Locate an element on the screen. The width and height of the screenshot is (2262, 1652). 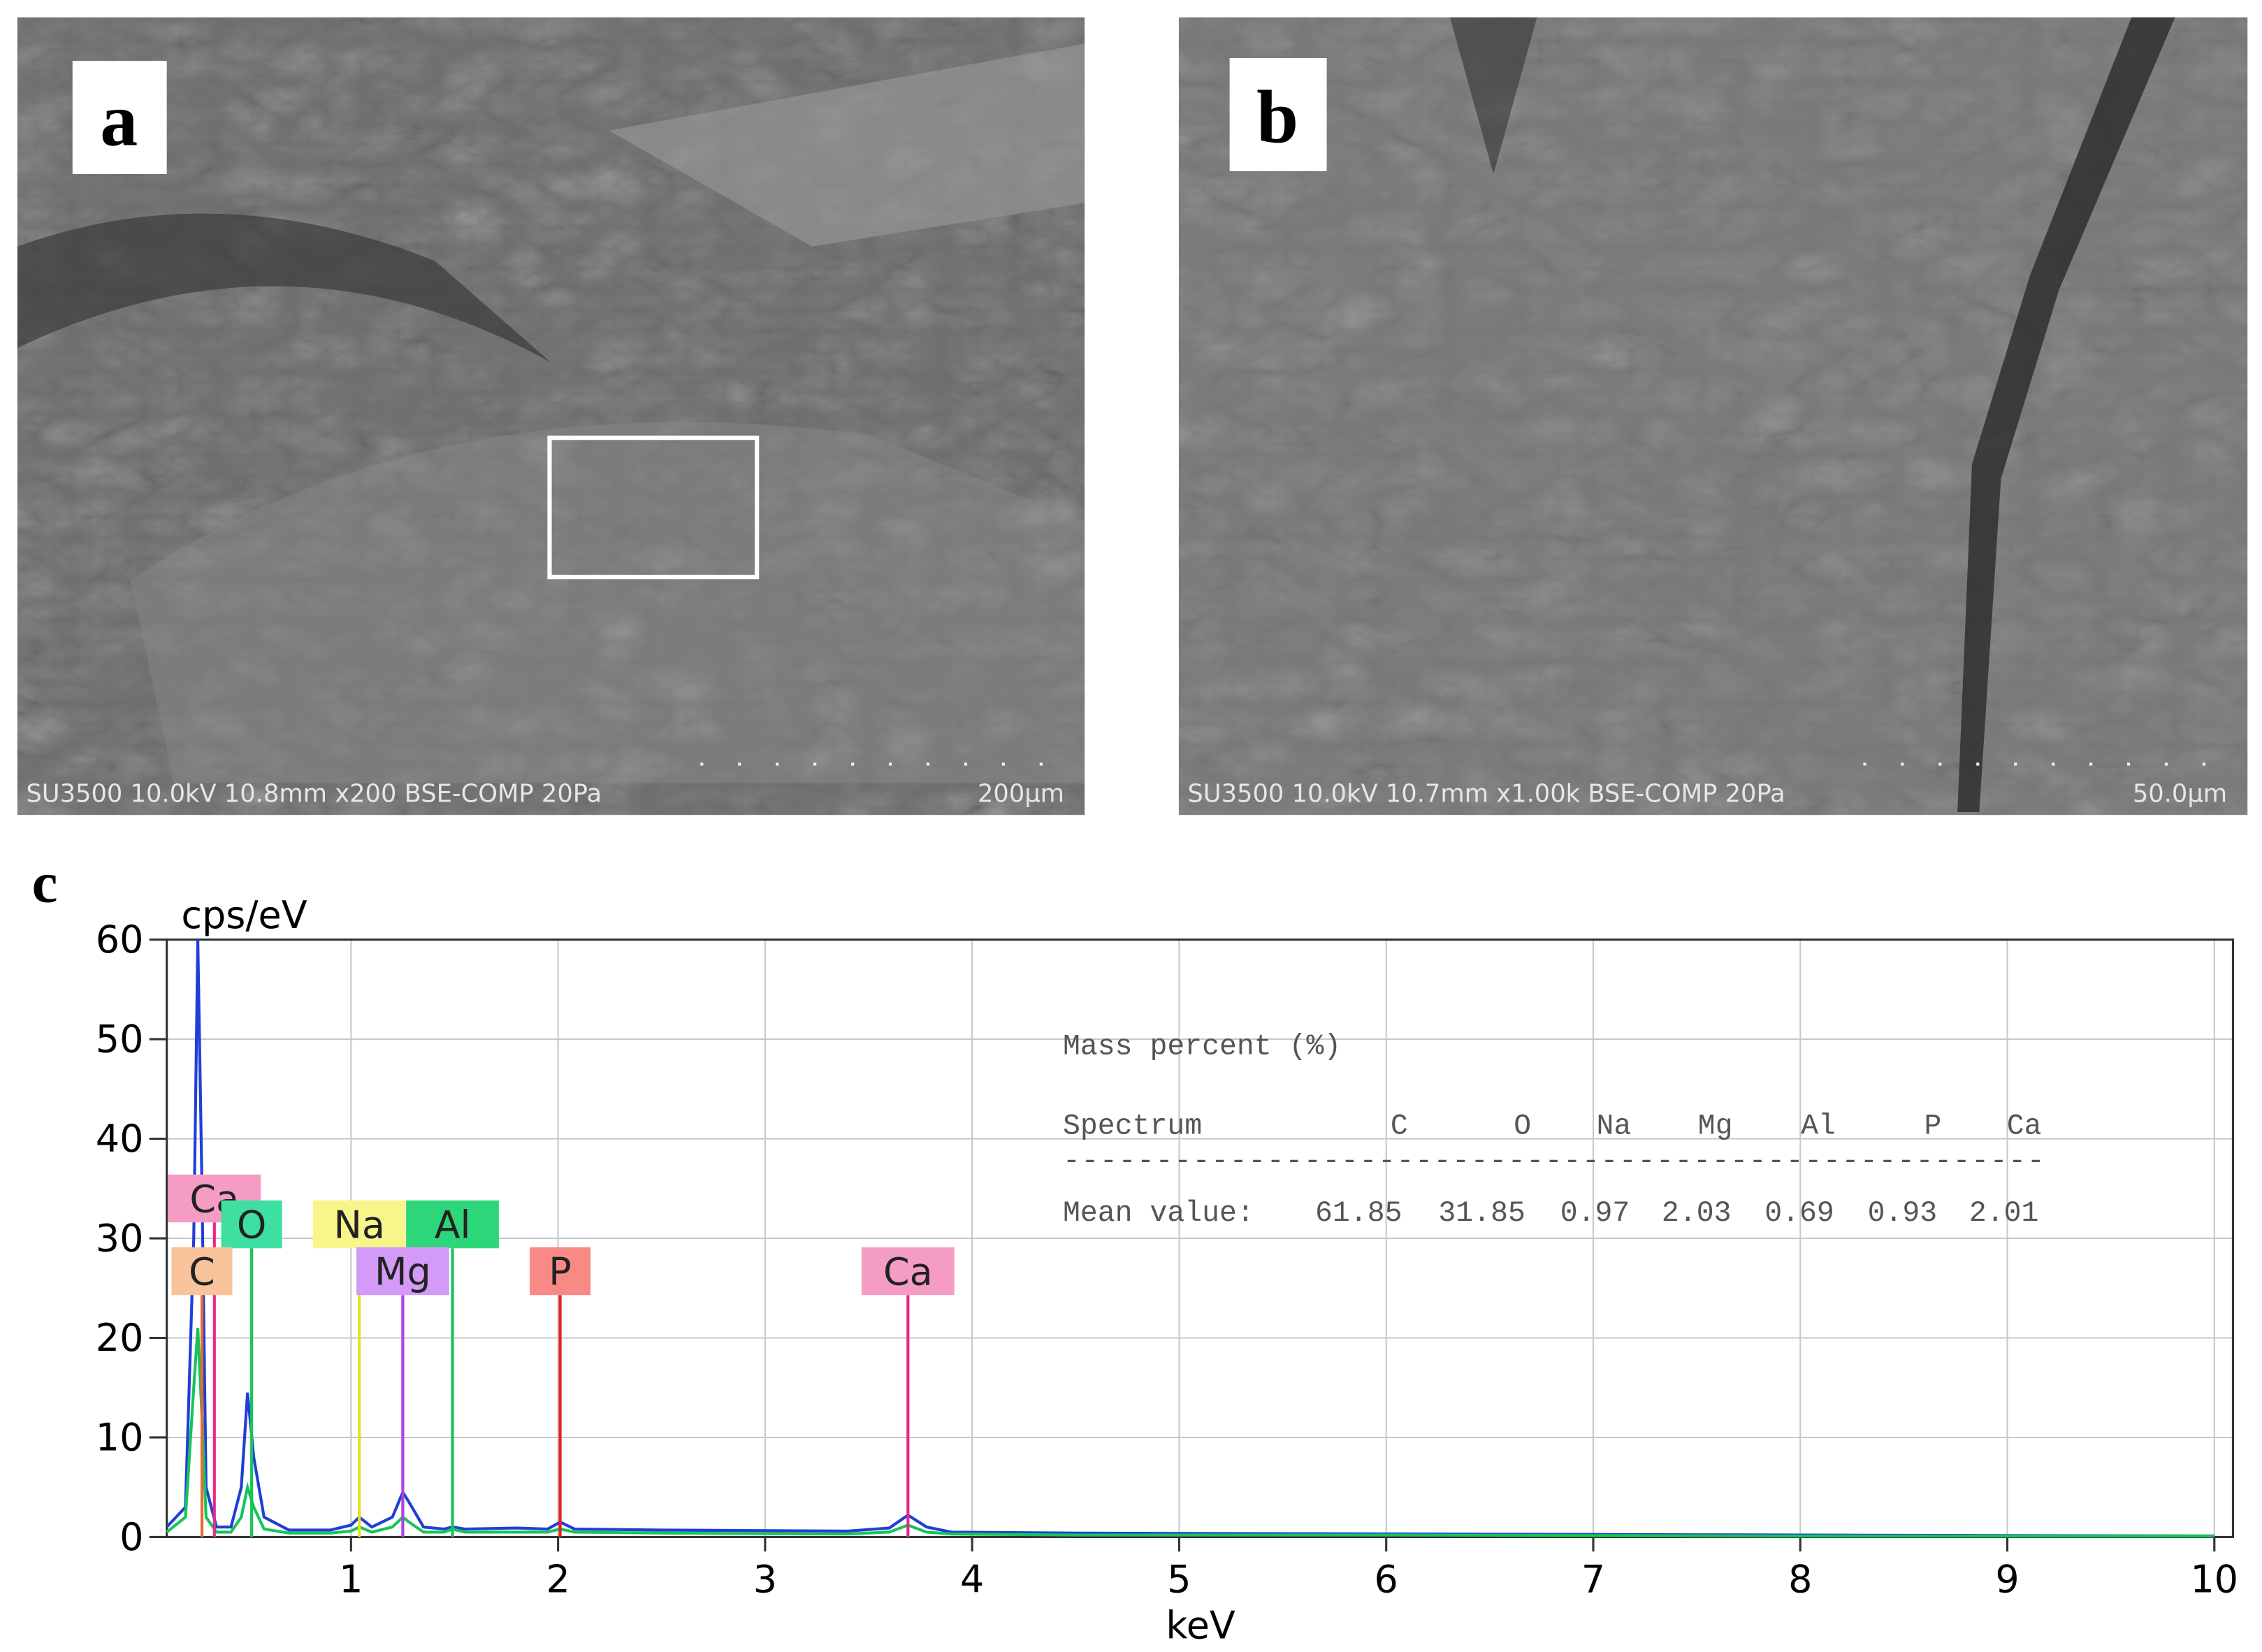
x-axis-label: keV is located at coordinates (1200, 1626).